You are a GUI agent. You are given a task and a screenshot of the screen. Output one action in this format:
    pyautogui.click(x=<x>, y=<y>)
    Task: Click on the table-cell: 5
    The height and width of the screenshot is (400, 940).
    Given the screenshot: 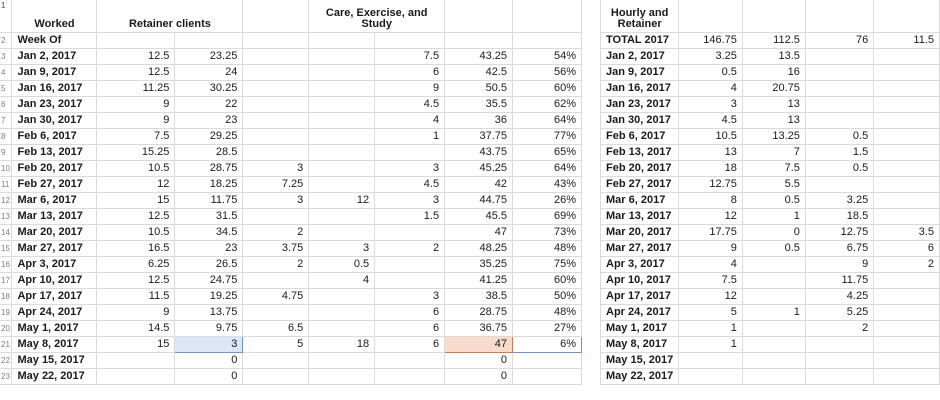 What is the action you would take?
    pyautogui.click(x=710, y=312)
    